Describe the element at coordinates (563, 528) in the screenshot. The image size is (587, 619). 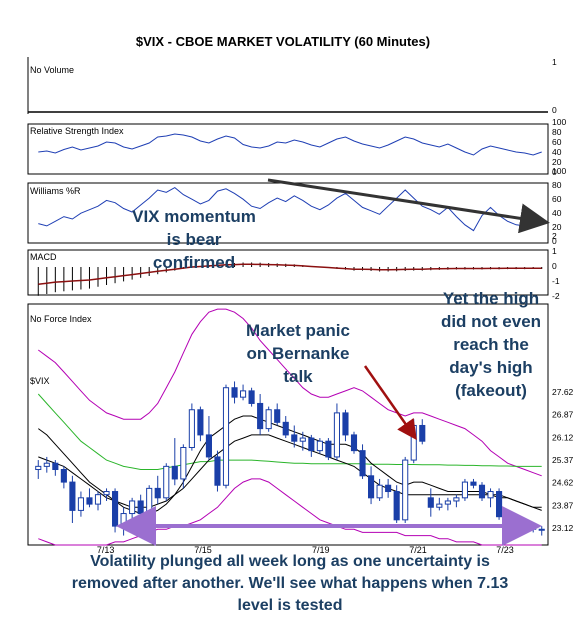
I see `y-tick-label: 23.12` at that location.